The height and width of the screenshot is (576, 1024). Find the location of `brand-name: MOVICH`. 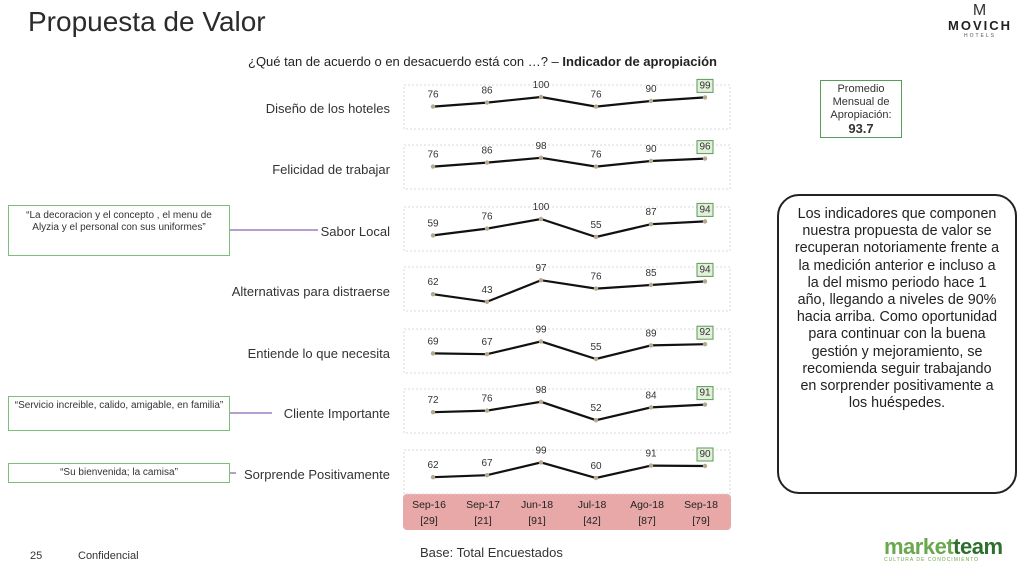

brand-name: MOVICH is located at coordinates (980, 25).